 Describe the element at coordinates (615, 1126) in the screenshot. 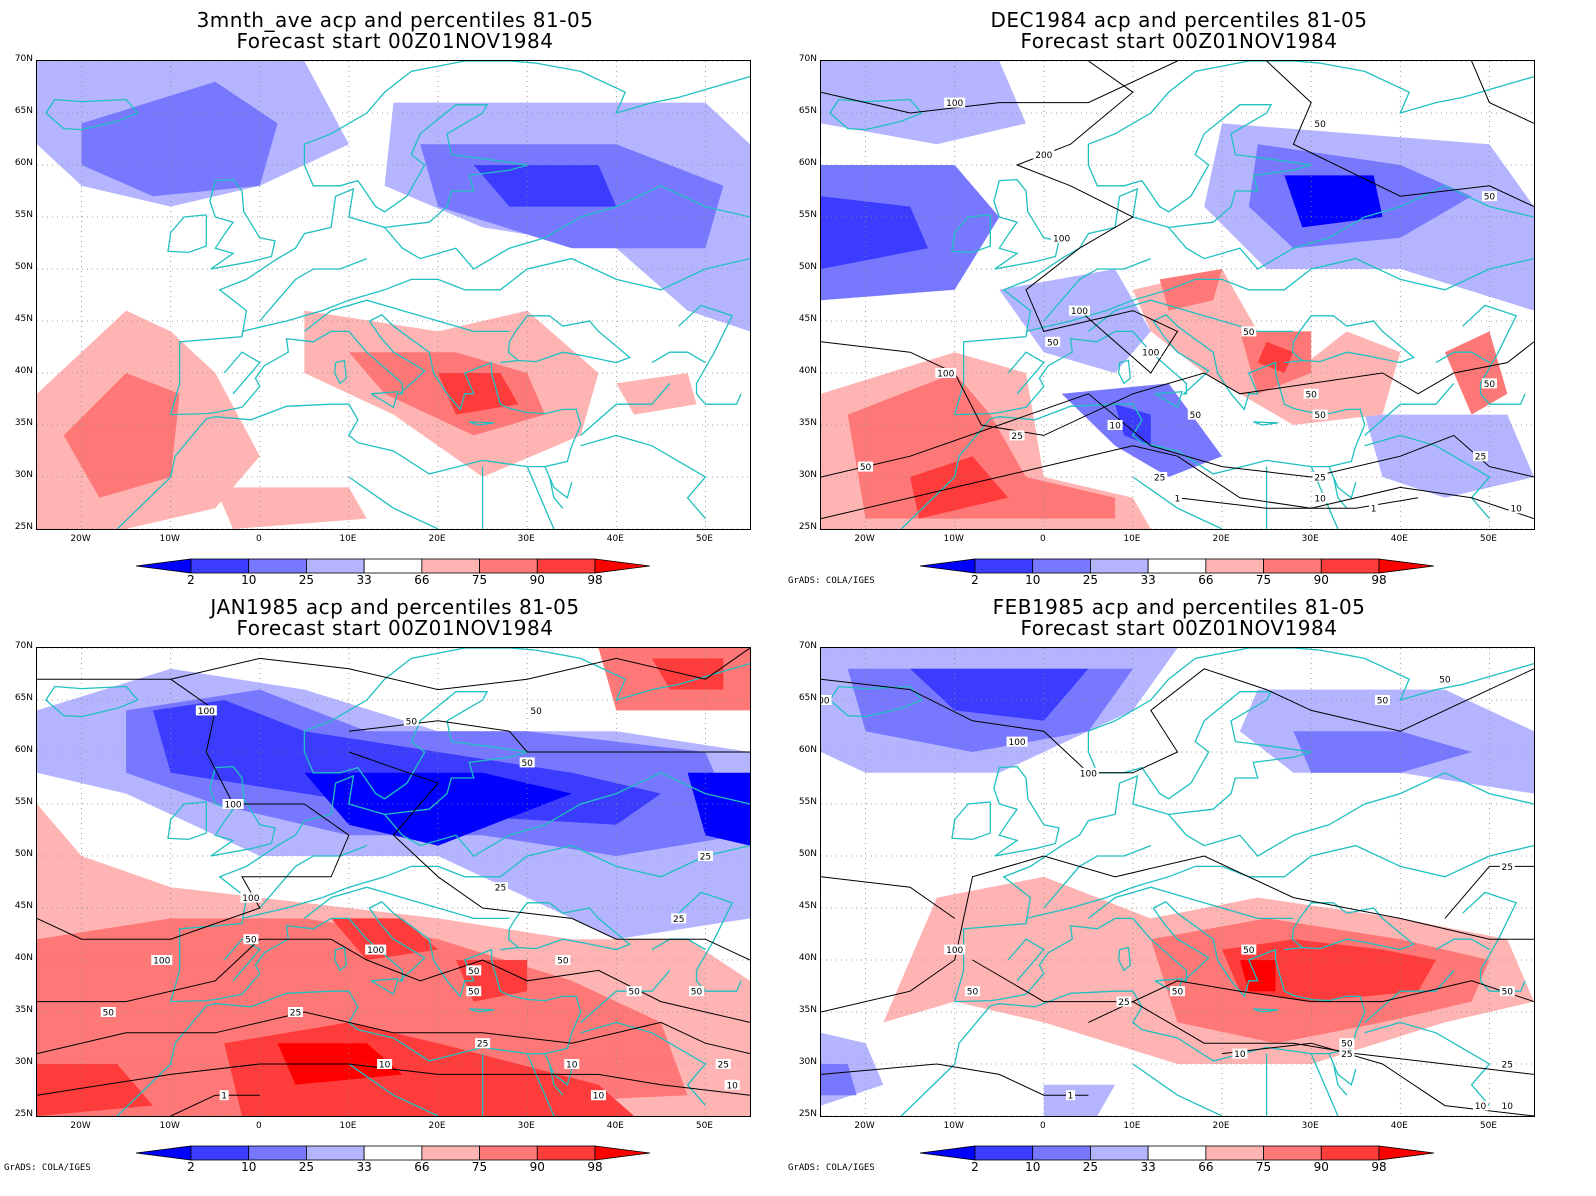

I see `lon-label: 40E` at that location.